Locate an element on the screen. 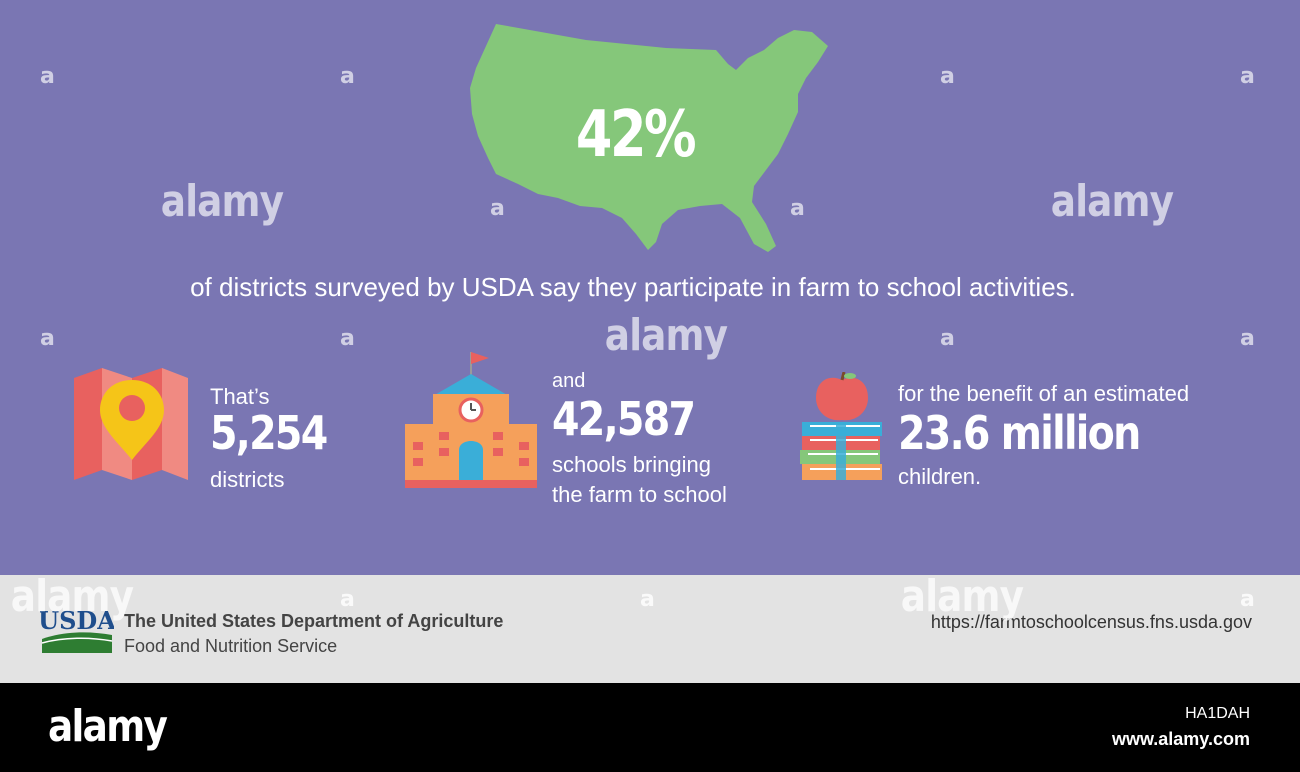 This screenshot has width=1300, height=772. map-pin-icon is located at coordinates (131, 424).